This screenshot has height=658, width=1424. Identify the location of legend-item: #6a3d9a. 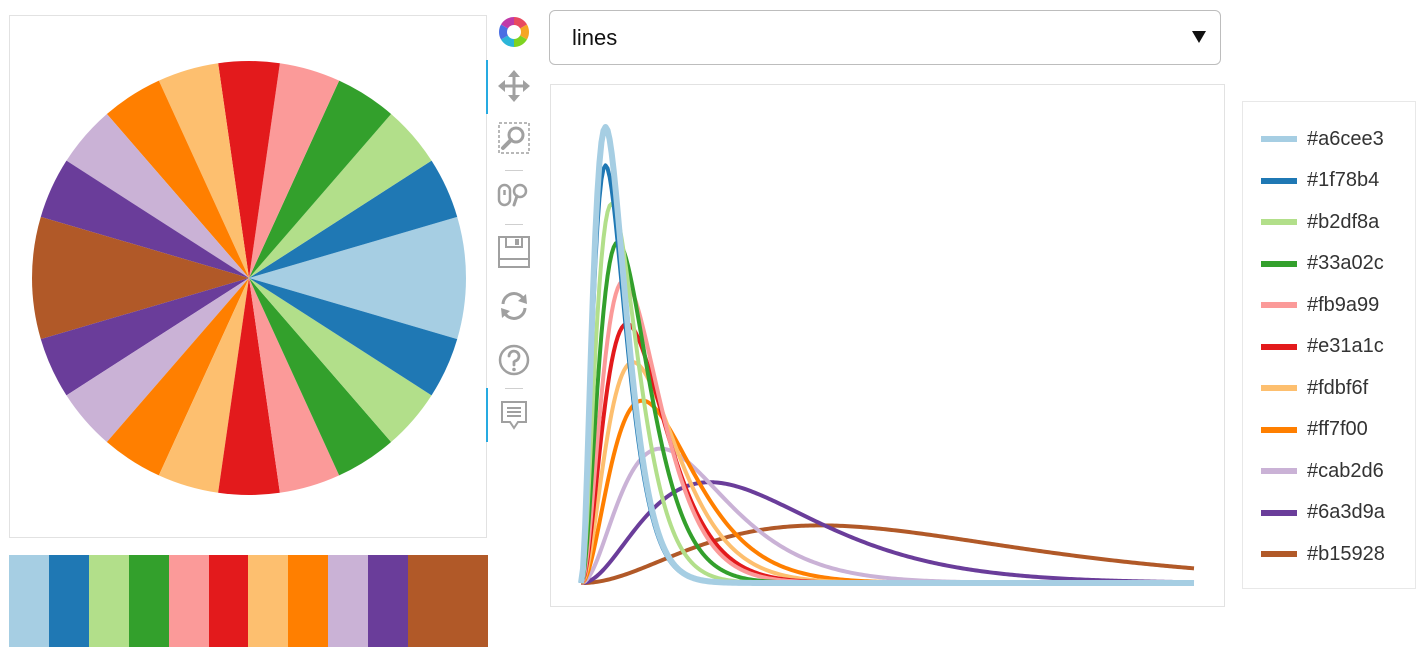
(1323, 513).